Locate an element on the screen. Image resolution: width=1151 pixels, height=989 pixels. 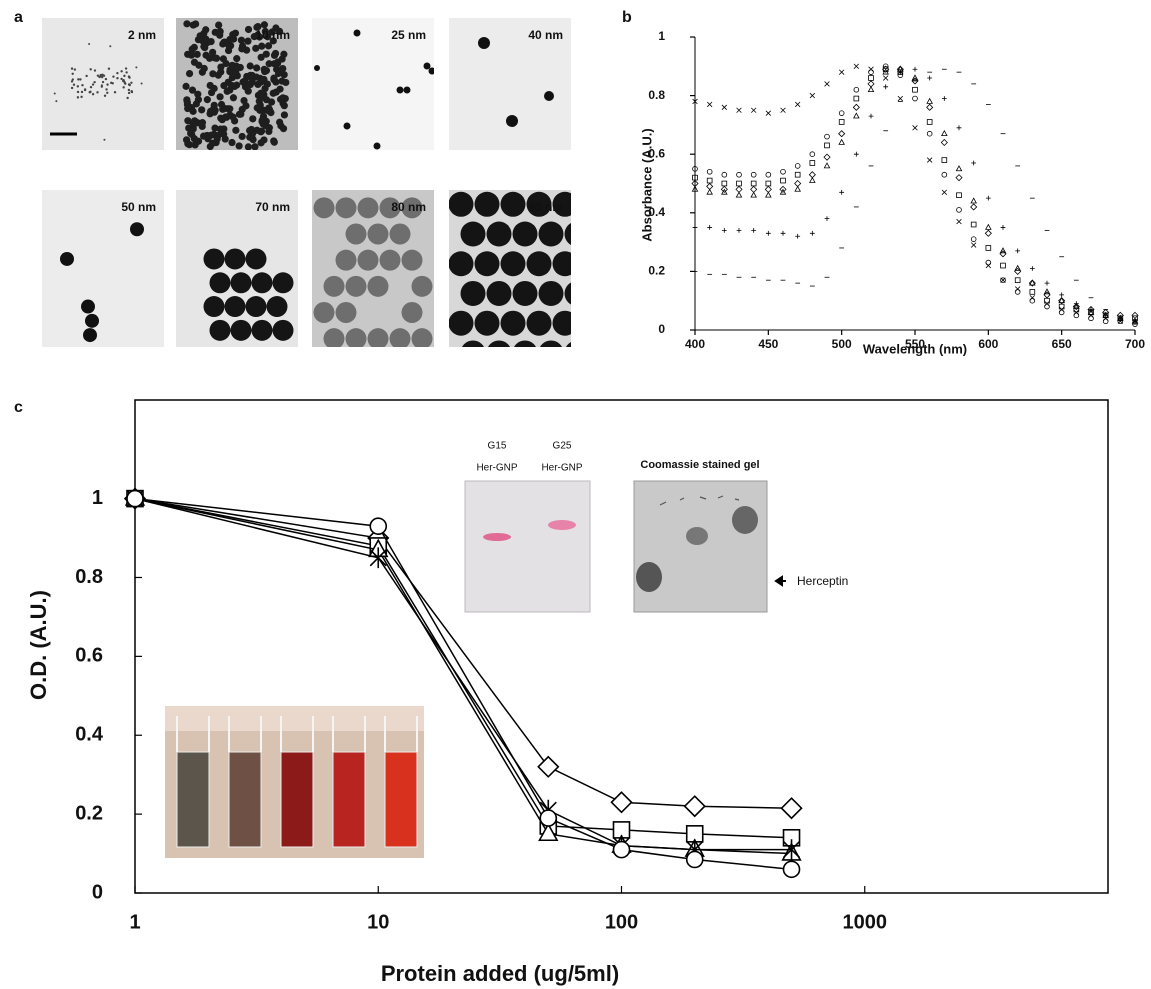
panel-label: c is located at coordinates (18, 407).